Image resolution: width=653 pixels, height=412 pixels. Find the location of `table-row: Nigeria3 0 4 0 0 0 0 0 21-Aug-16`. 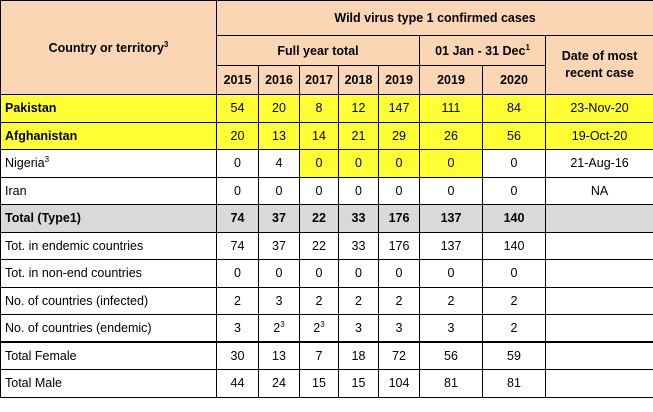

table-row: Nigeria3 0 4 0 0 0 0 0 21-Aug-16 is located at coordinates (326, 163).